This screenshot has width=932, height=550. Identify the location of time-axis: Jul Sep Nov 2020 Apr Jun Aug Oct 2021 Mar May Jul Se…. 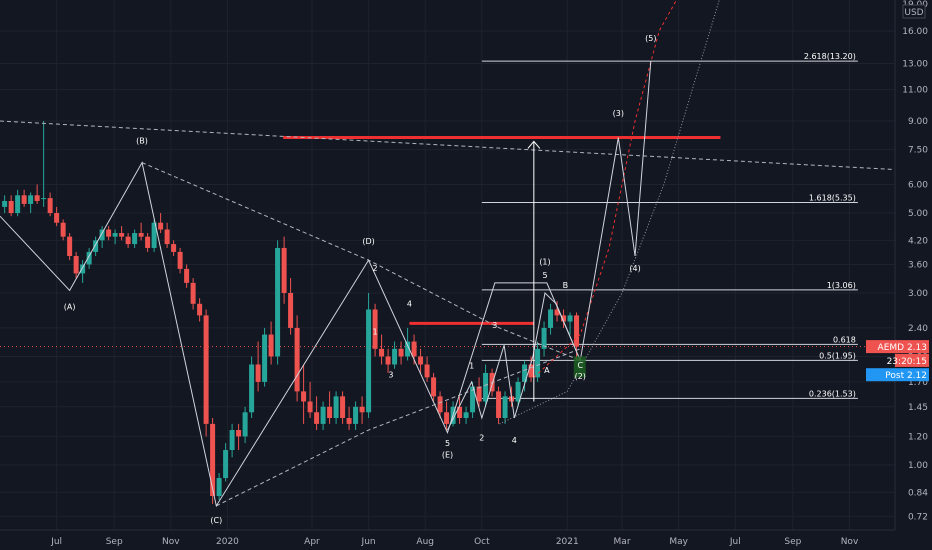
(466, 539).